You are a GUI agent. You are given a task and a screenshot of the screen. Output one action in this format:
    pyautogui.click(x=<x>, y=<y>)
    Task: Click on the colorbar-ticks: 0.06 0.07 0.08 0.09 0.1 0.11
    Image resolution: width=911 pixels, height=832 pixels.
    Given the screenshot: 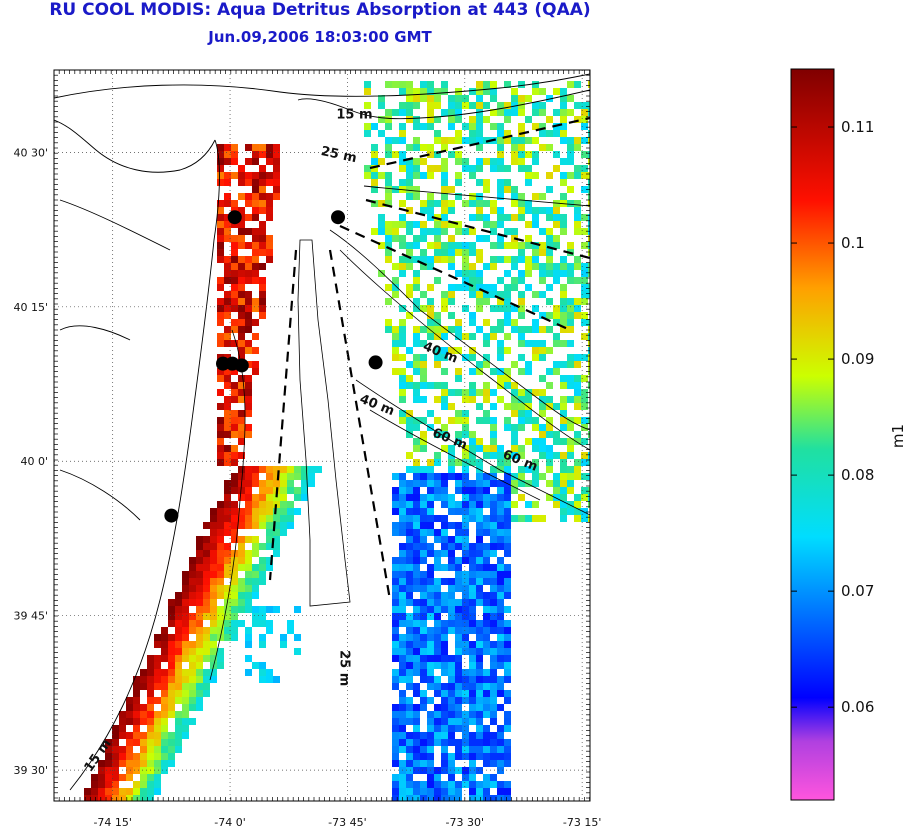 What is the action you would take?
    pyautogui.click(x=832, y=417)
    